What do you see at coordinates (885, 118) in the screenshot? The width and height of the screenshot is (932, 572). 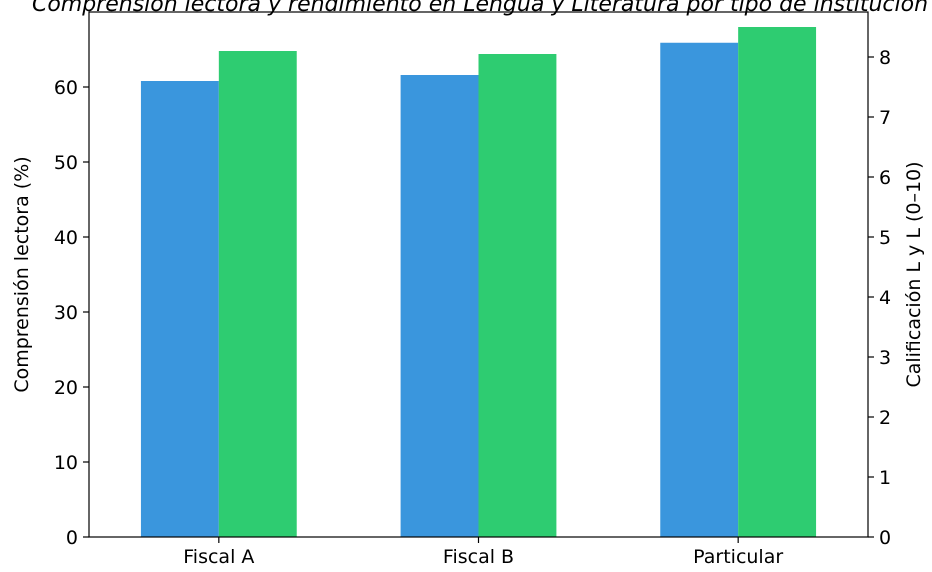 I see `right-tick-label: 7` at bounding box center [885, 118].